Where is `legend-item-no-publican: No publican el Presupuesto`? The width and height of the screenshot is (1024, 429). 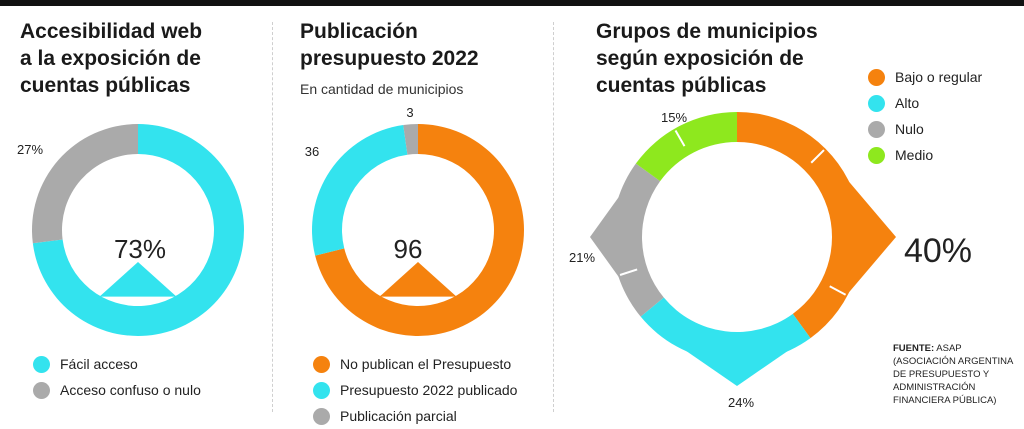 legend-item-no-publican: No publican el Presupuesto is located at coordinates (415, 364).